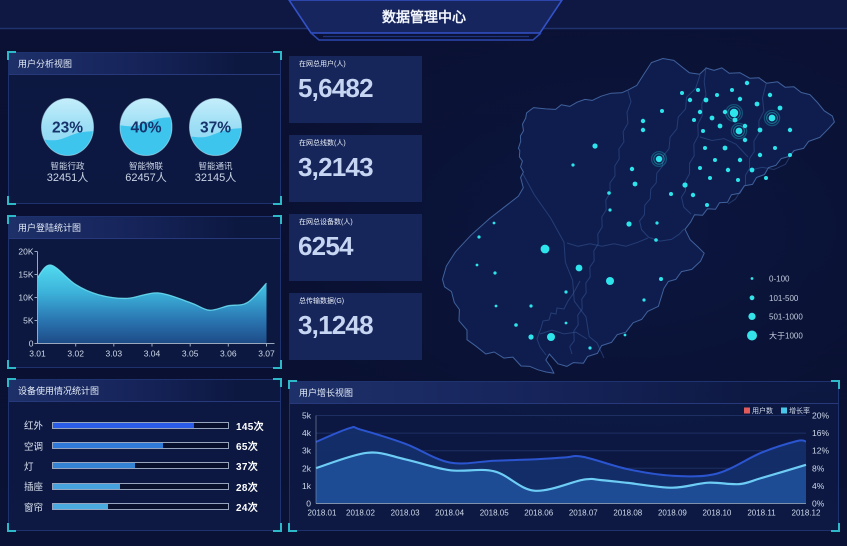 The height and width of the screenshot is (546, 847). I want to click on svg-text: 2018.08, so click(627, 513).